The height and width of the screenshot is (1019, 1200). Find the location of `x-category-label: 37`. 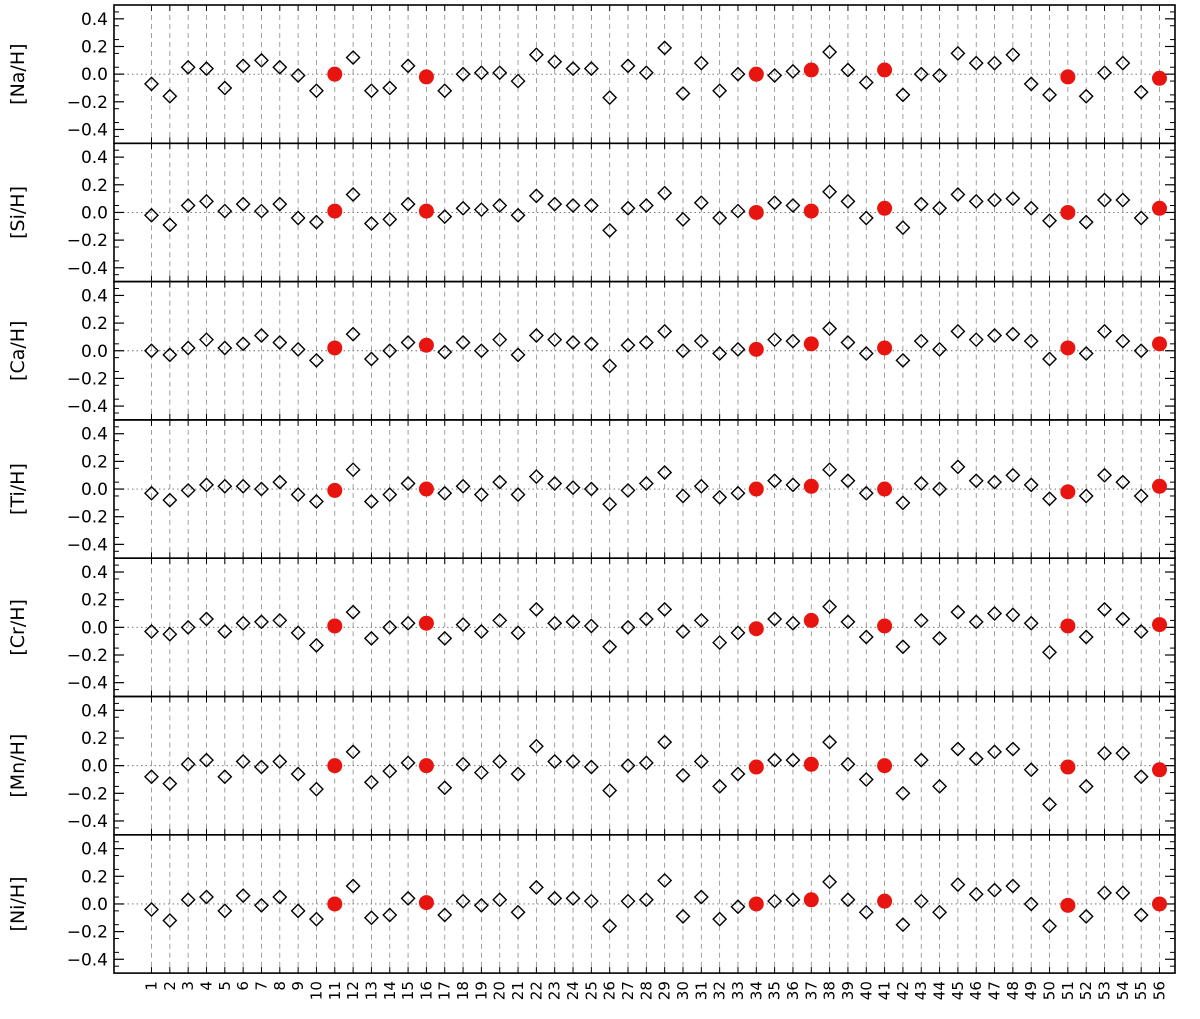

x-category-label: 37 is located at coordinates (811, 990).